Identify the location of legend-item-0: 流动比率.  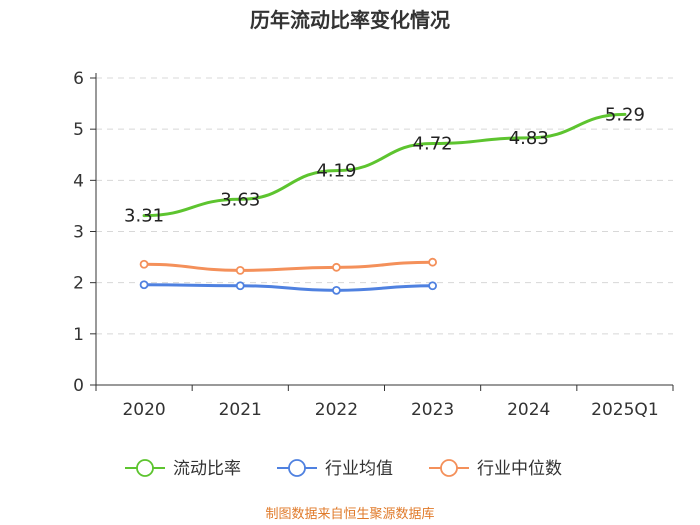
(183, 469).